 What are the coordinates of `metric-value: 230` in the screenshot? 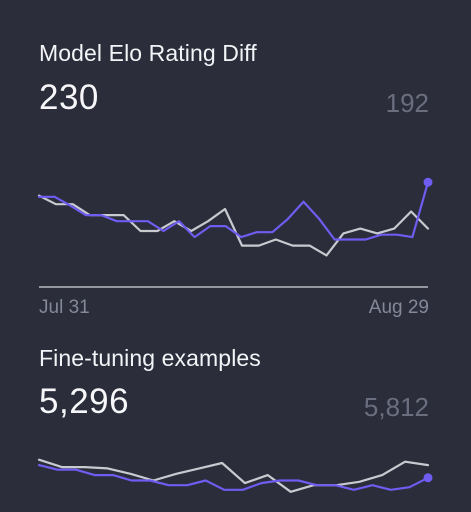 It's located at (69, 97).